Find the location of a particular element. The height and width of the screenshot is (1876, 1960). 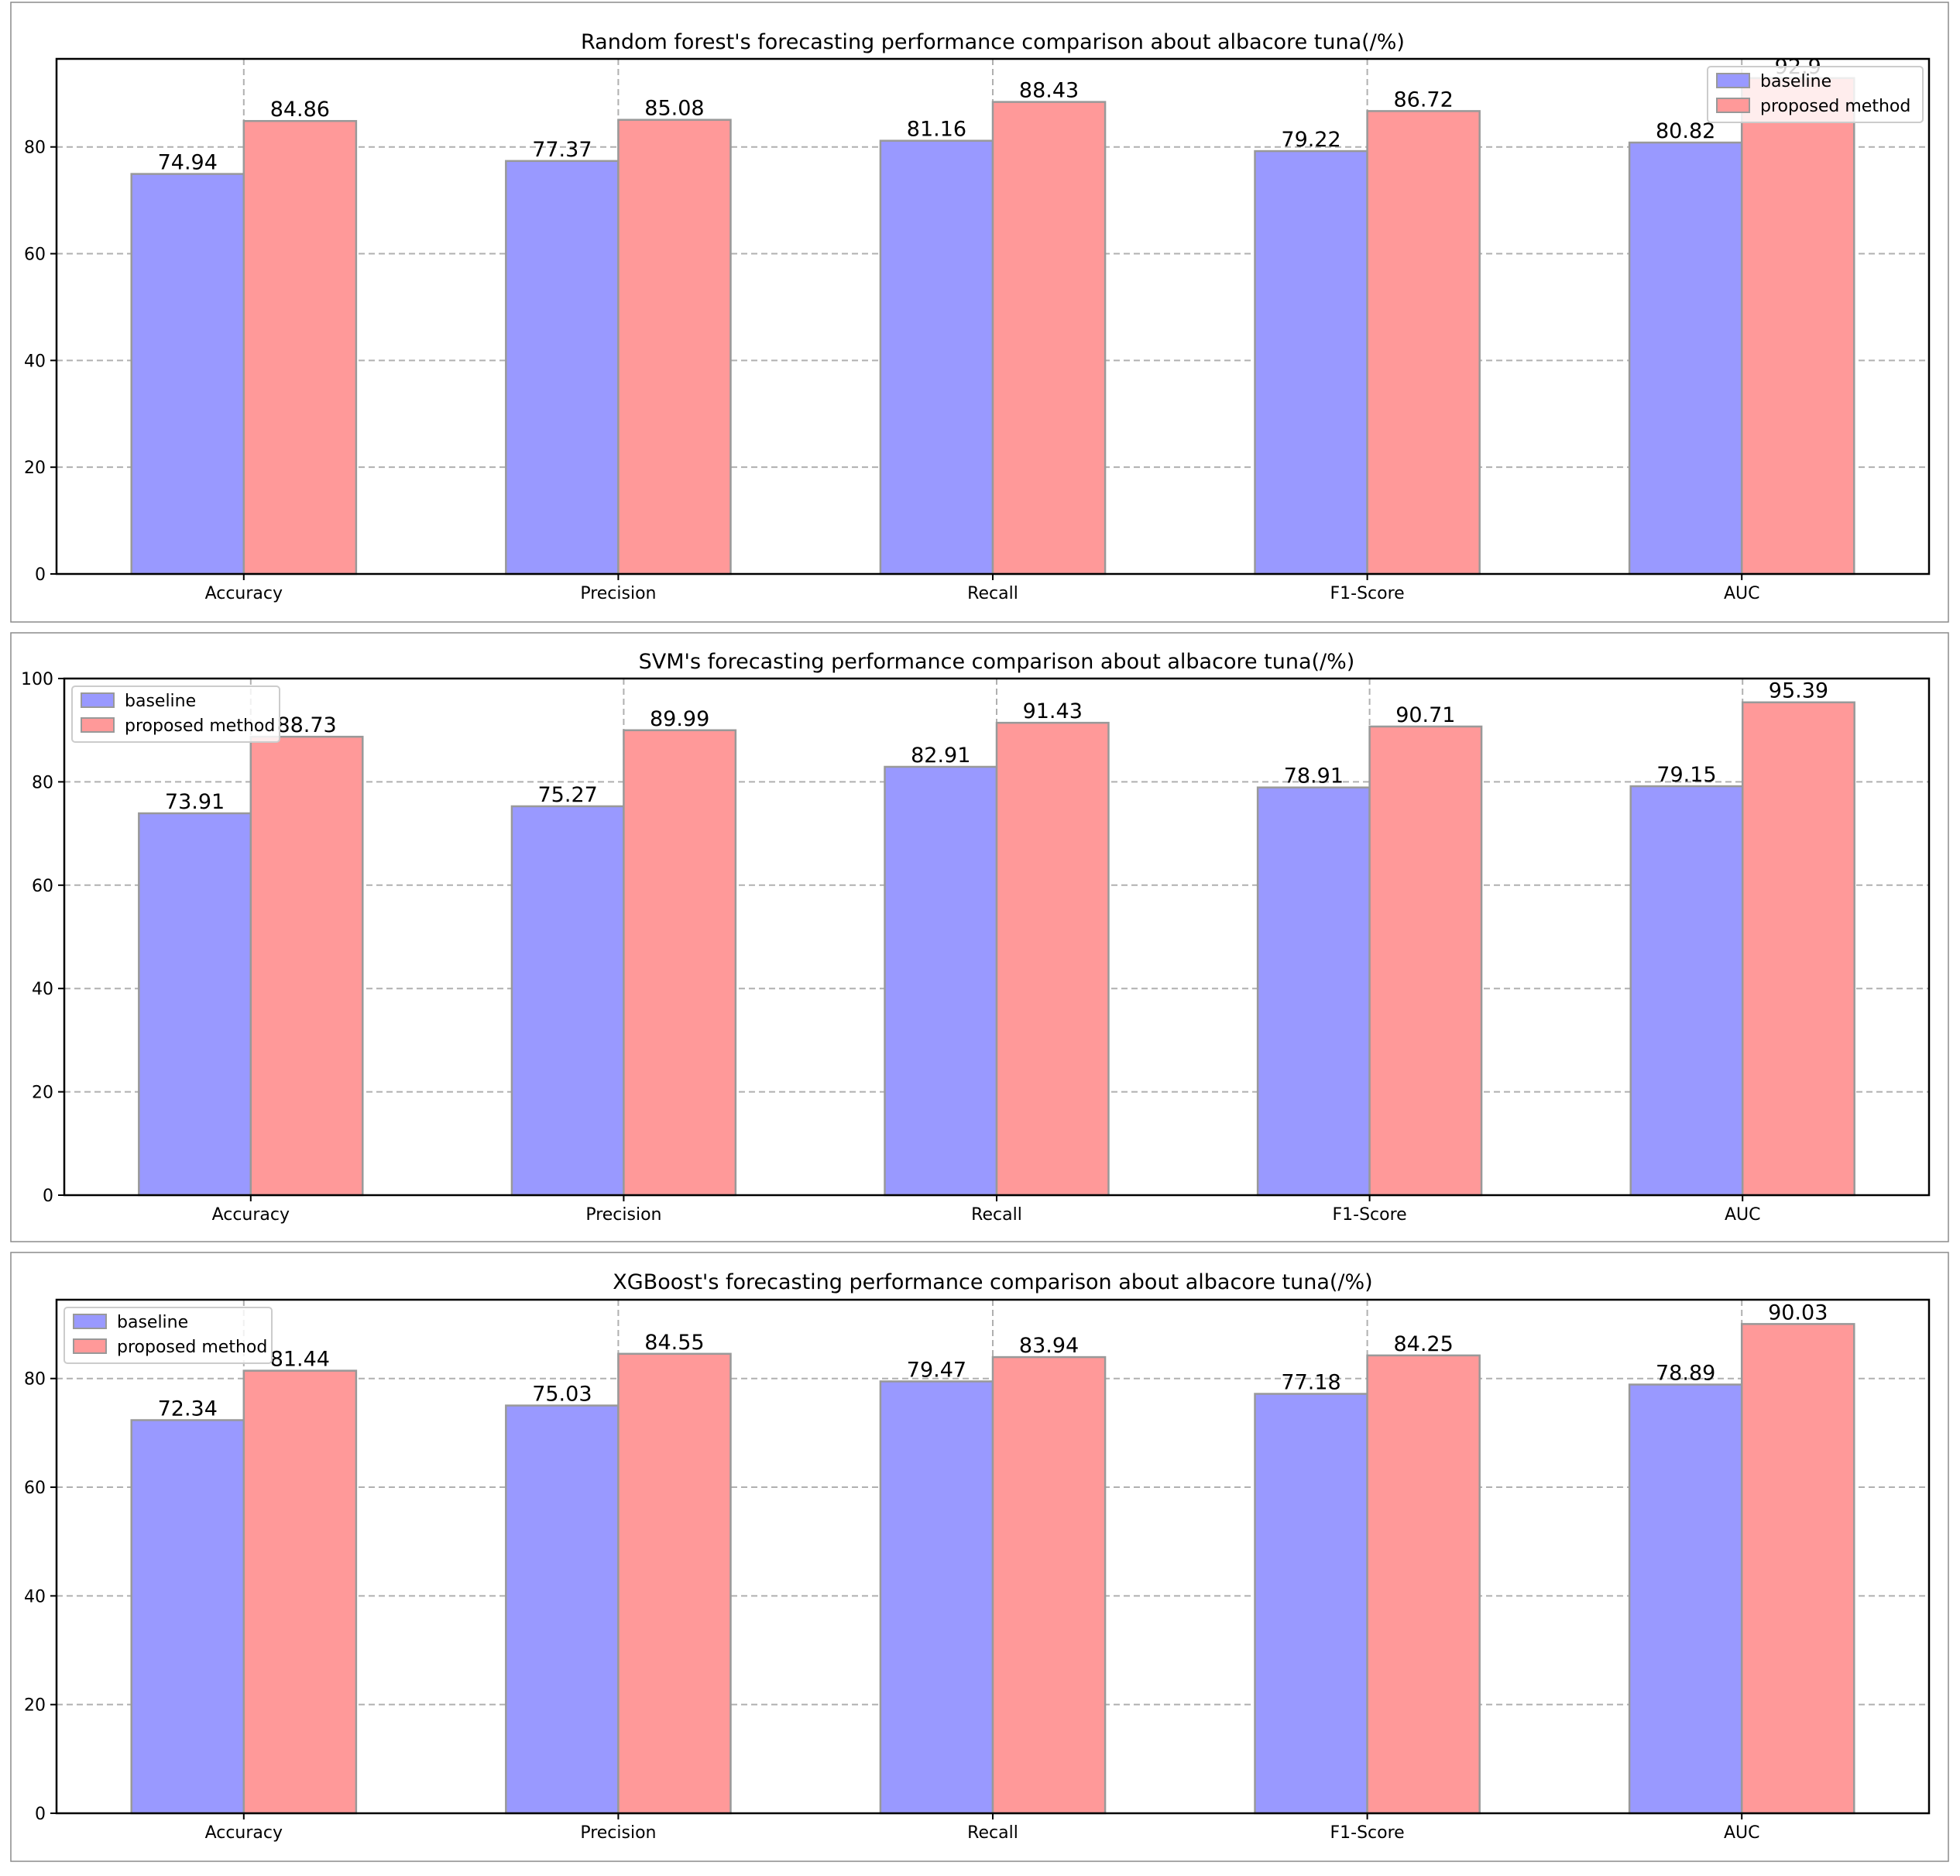

bar-value-label: 78.89 is located at coordinates (1685, 1374).